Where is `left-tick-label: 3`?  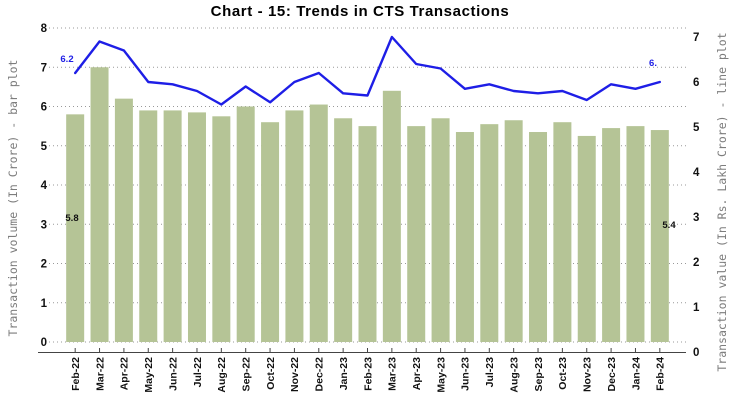
left-tick-label: 3 is located at coordinates (44, 225).